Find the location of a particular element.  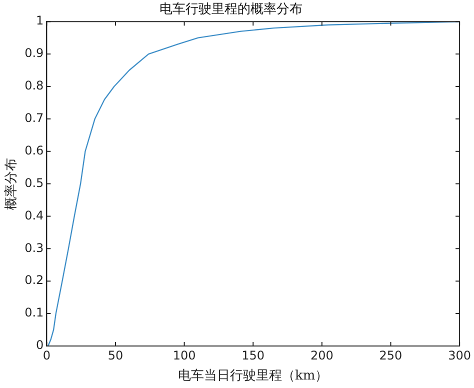

chart-title: 电车行驶里程的概率分布 is located at coordinates (231, 9).